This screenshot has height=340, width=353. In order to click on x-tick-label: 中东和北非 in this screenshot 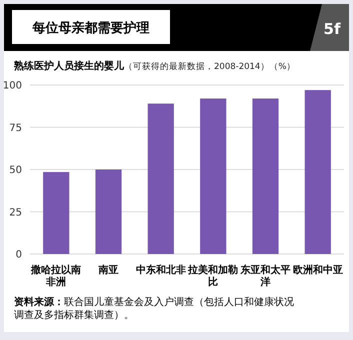, I will do `click(161, 270)`.